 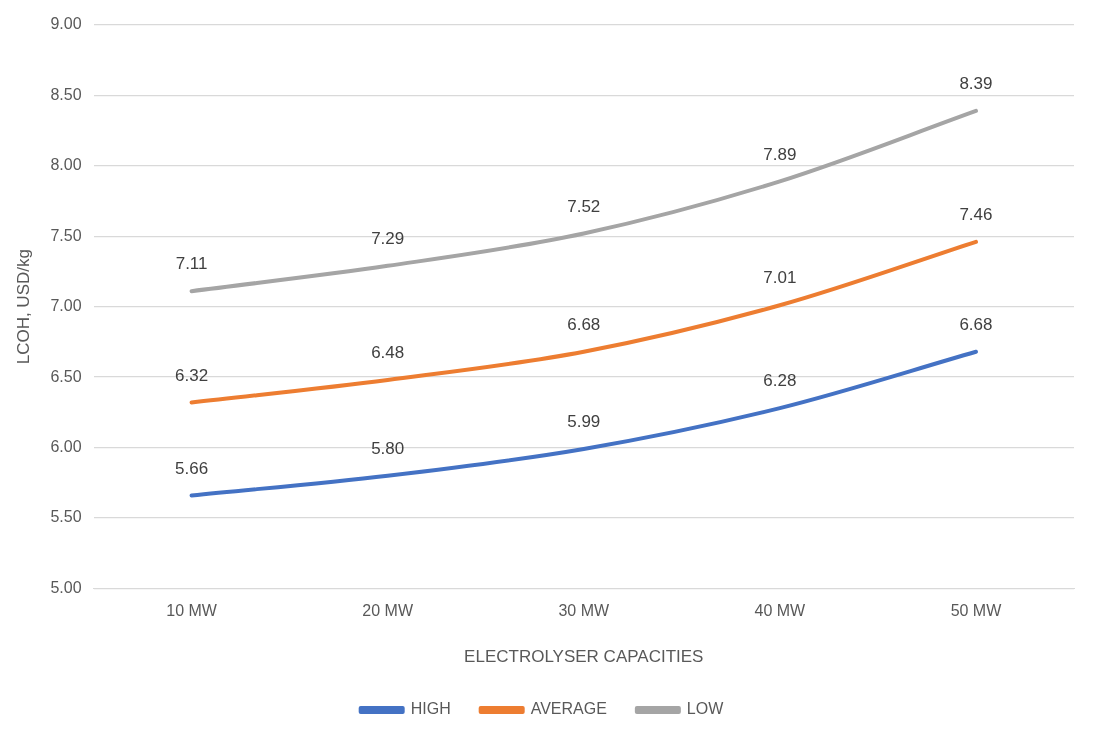 What do you see at coordinates (976, 215) in the screenshot?
I see `data-label: 7.46` at bounding box center [976, 215].